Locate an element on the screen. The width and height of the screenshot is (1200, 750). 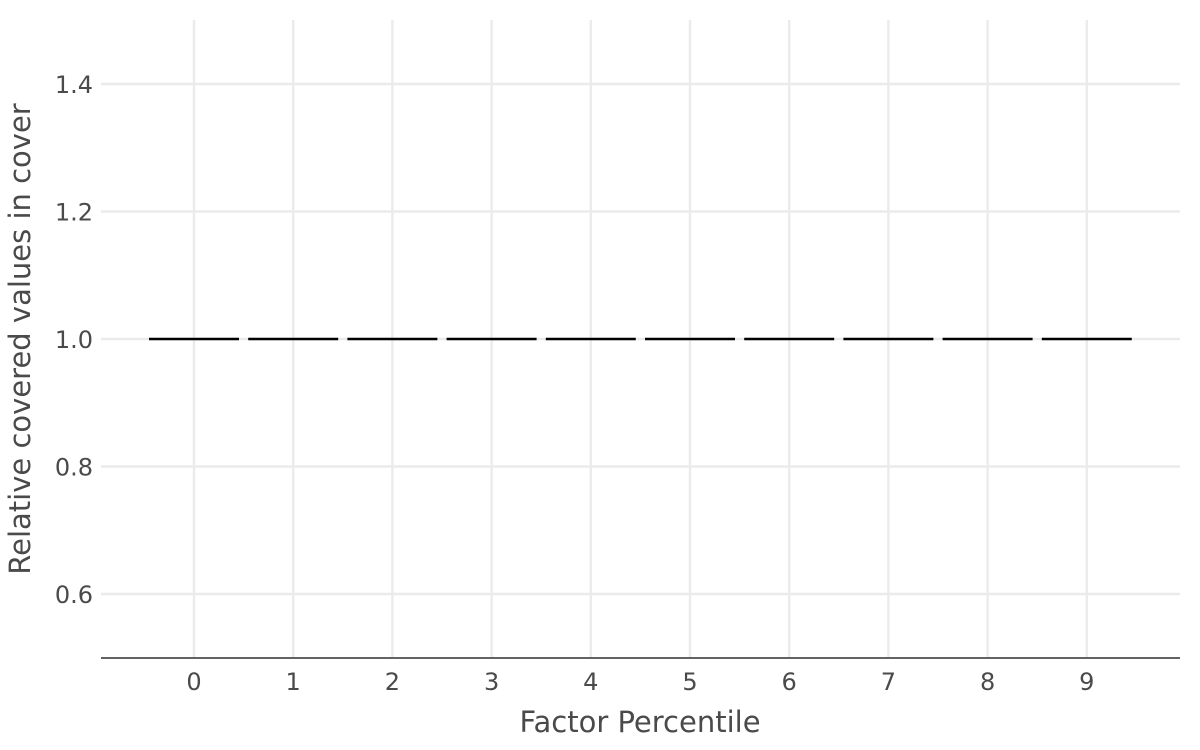
x-tick-label: 3 is located at coordinates (491, 682).